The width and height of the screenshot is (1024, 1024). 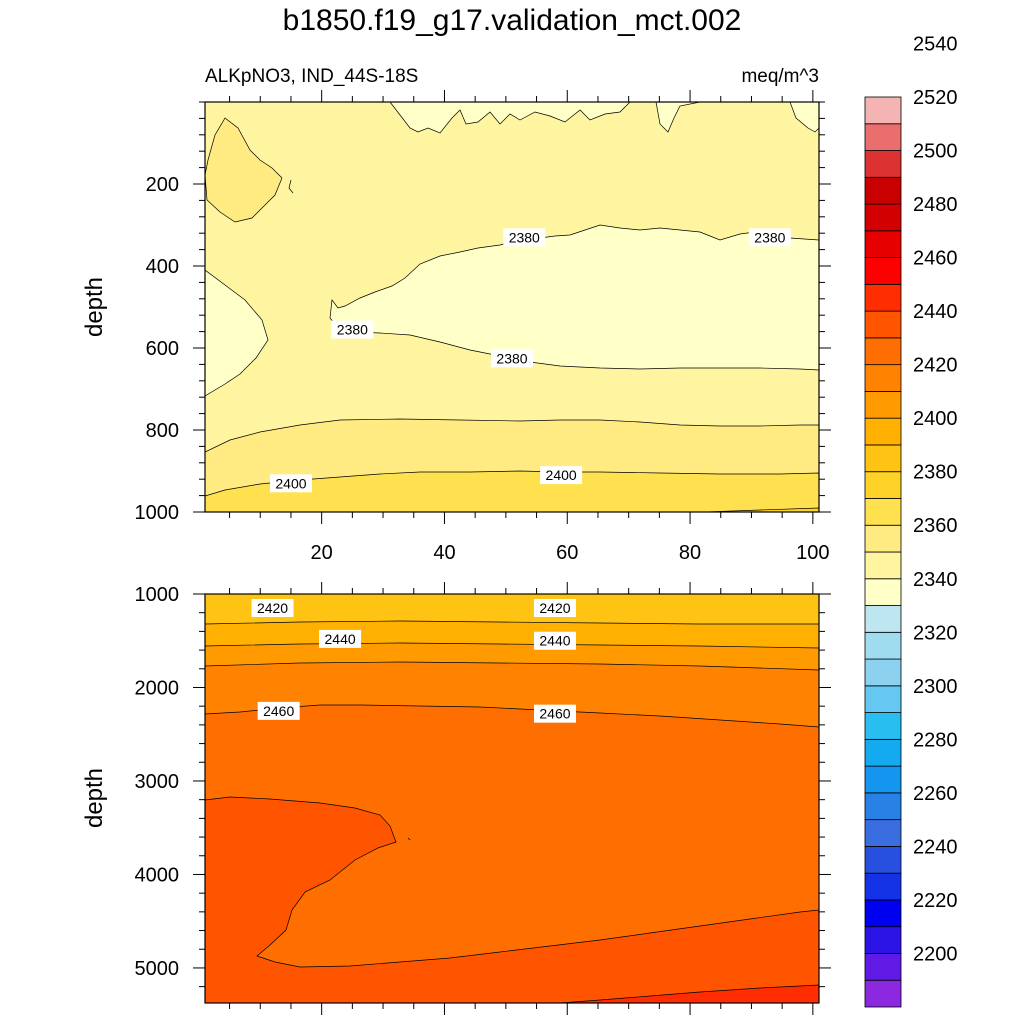 I want to click on contour-label-text: 2400, so click(x=290, y=483).